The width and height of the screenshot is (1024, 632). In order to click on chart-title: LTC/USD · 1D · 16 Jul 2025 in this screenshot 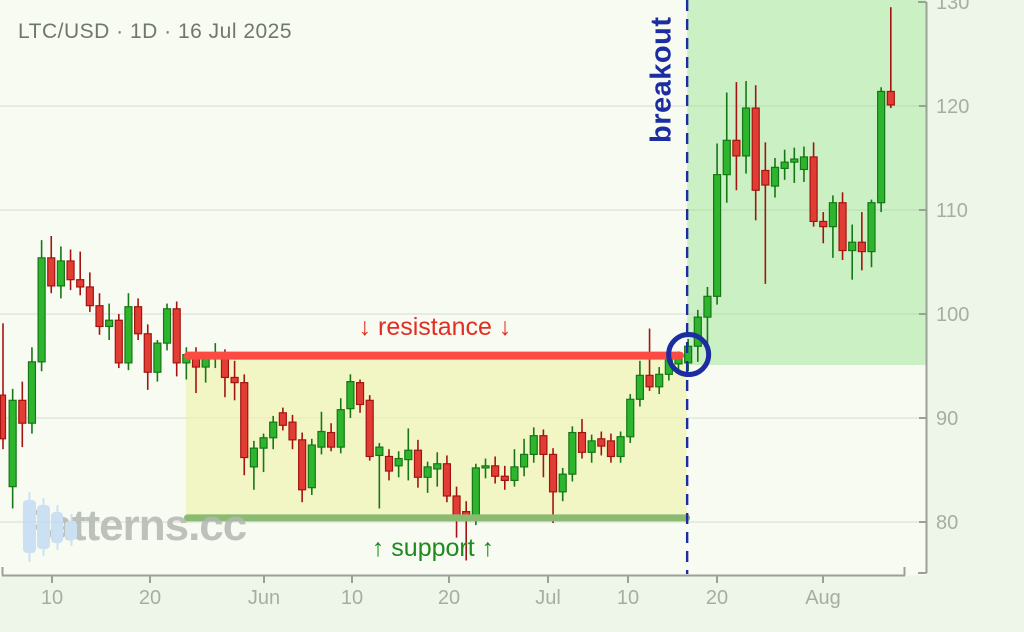, I will do `click(155, 31)`.